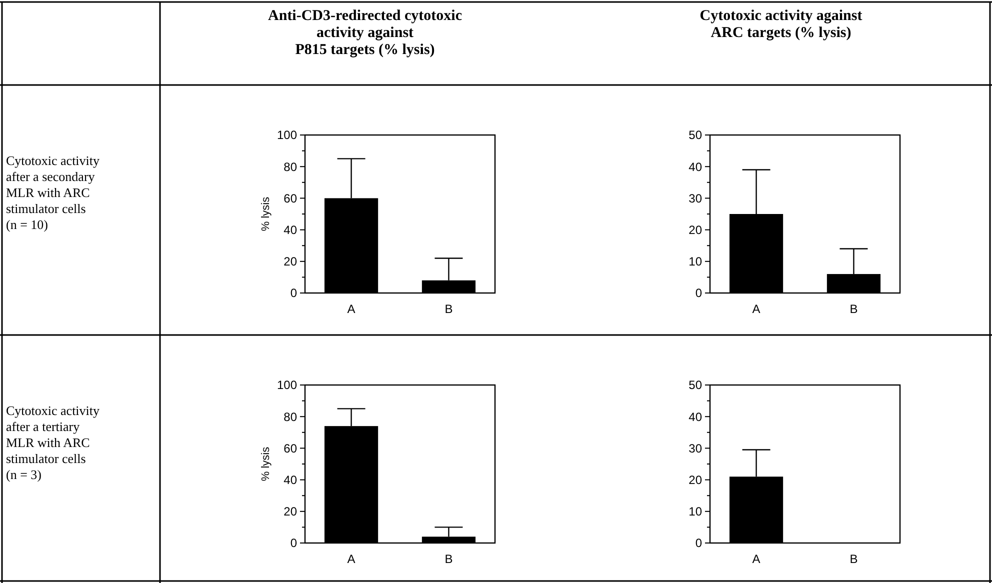 The image size is (992, 583). I want to click on chart-title: Cytotoxic activity against ARC targets (% lysis), so click(781, 24).